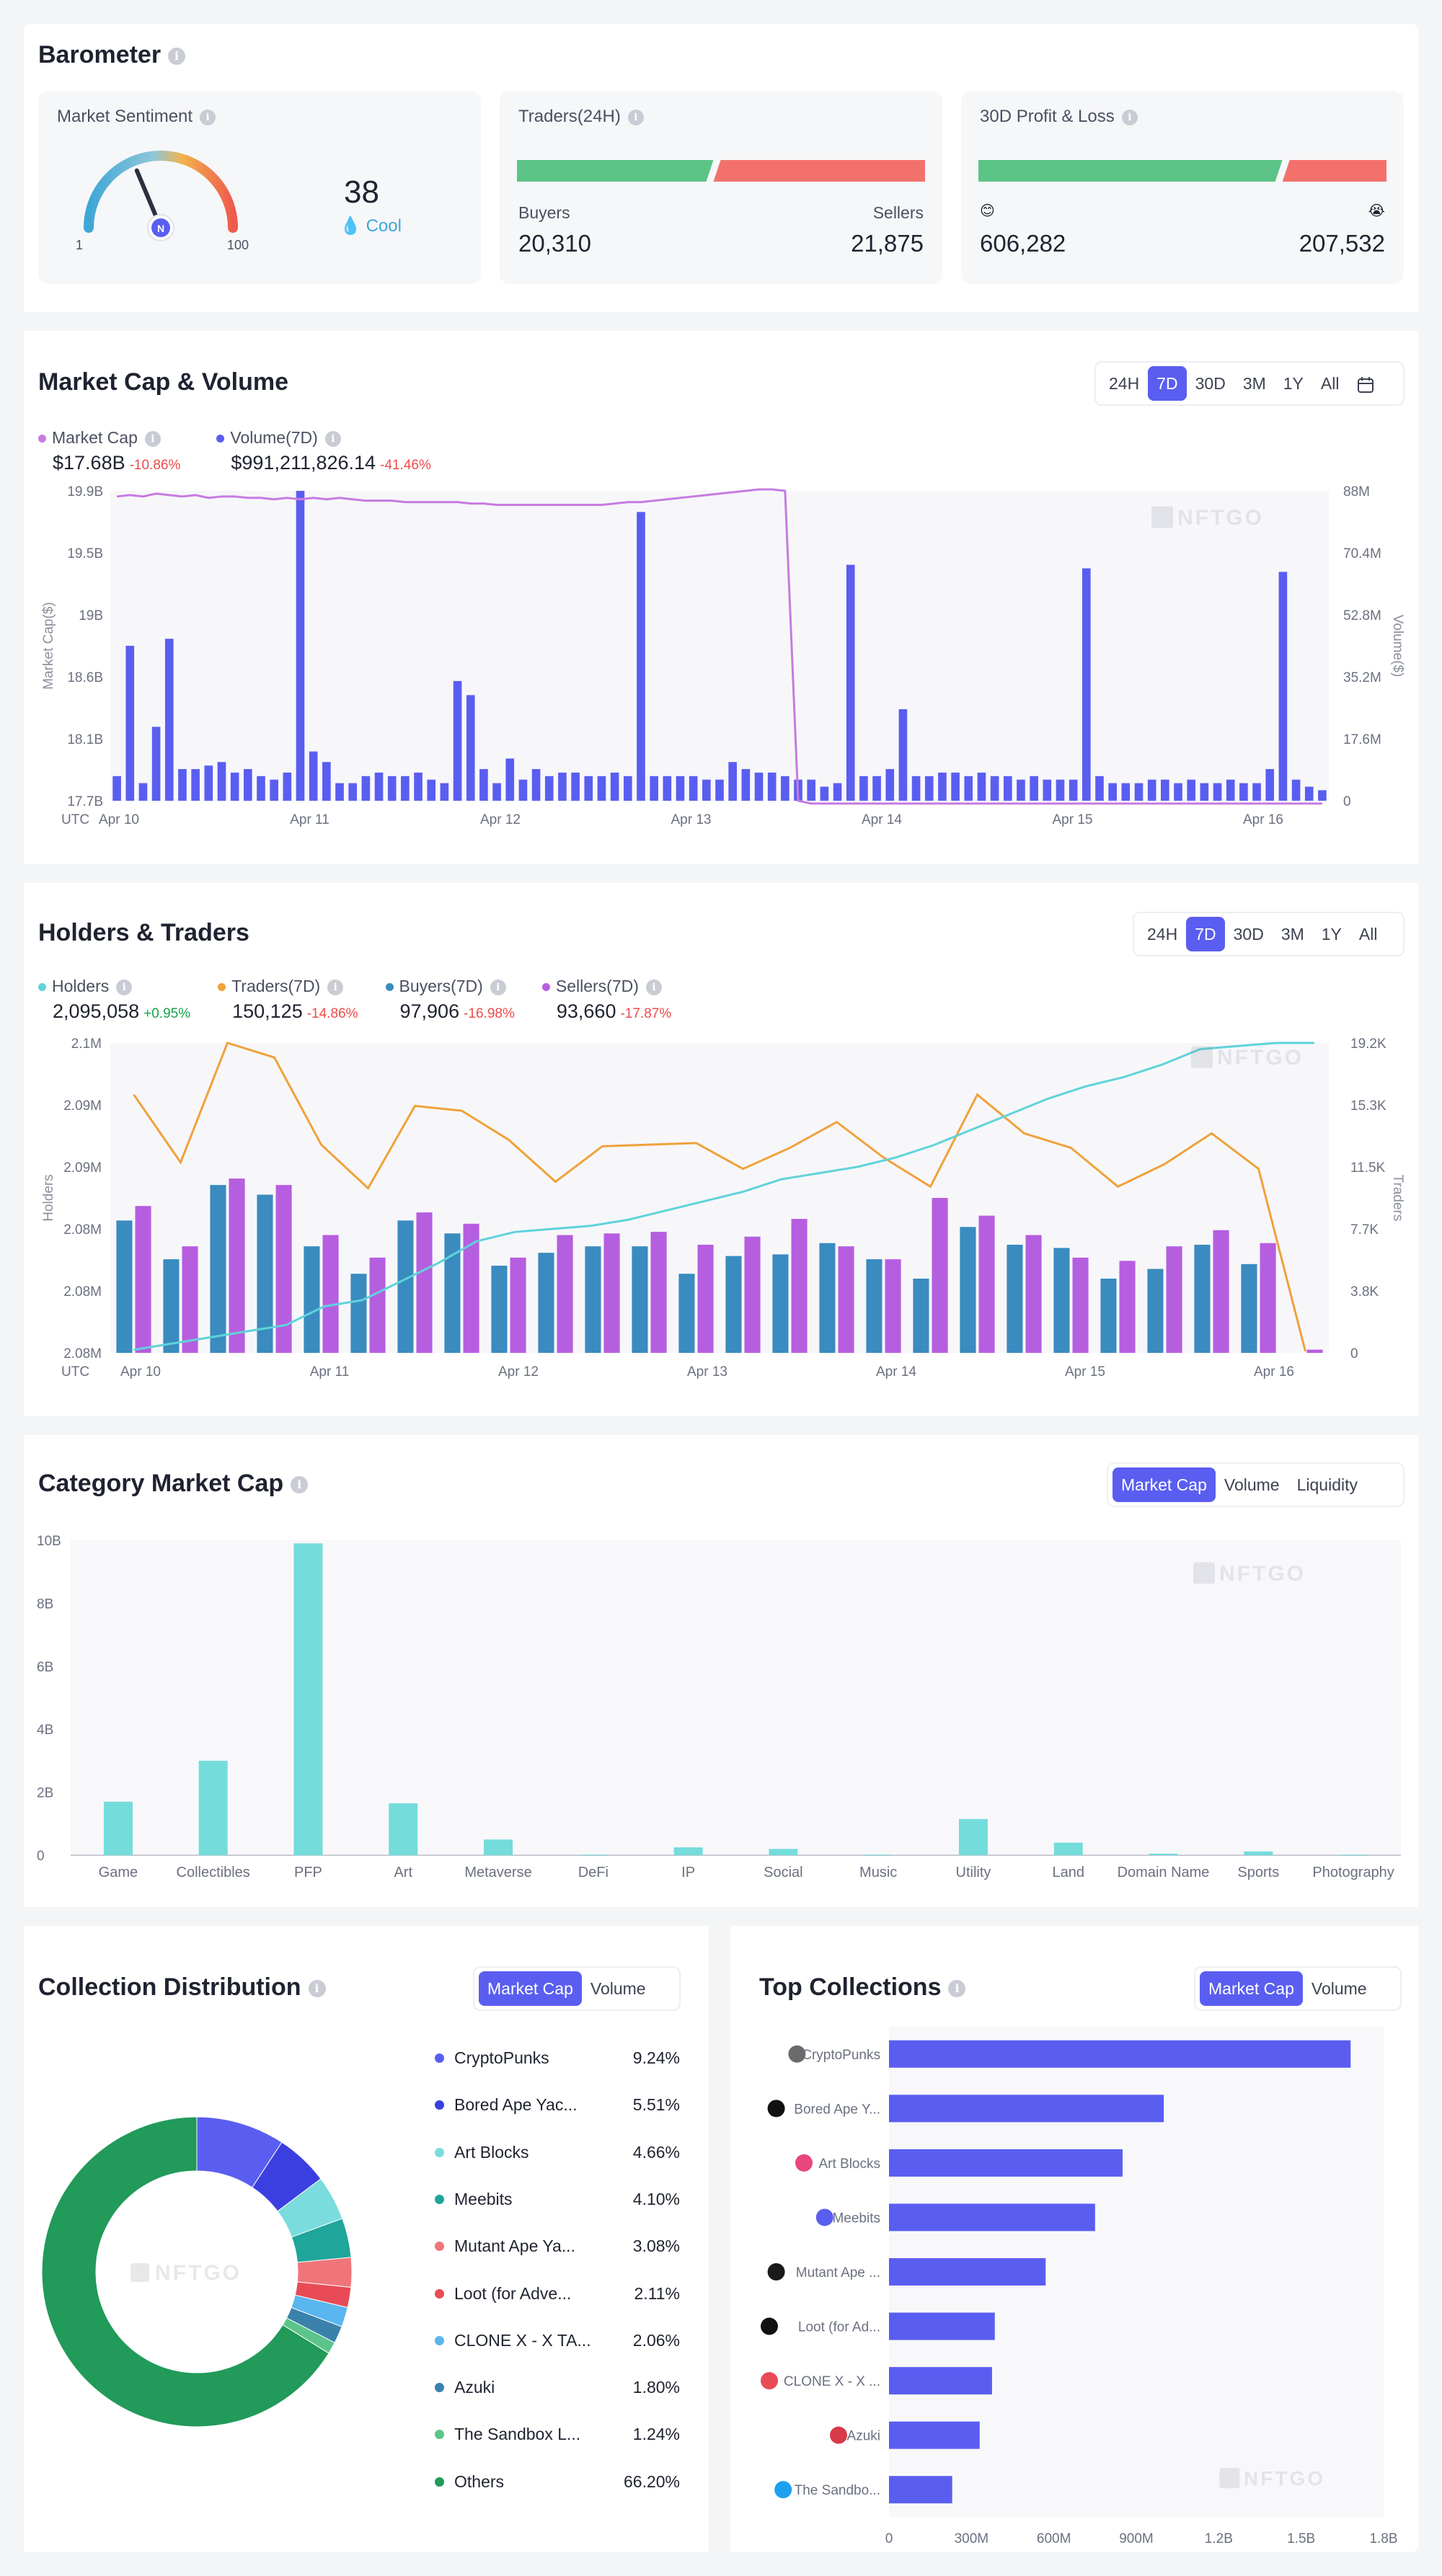 The image size is (1442, 2576). I want to click on distribution-legend-item: Loot (for Adve... 2.11%, so click(557, 2294).